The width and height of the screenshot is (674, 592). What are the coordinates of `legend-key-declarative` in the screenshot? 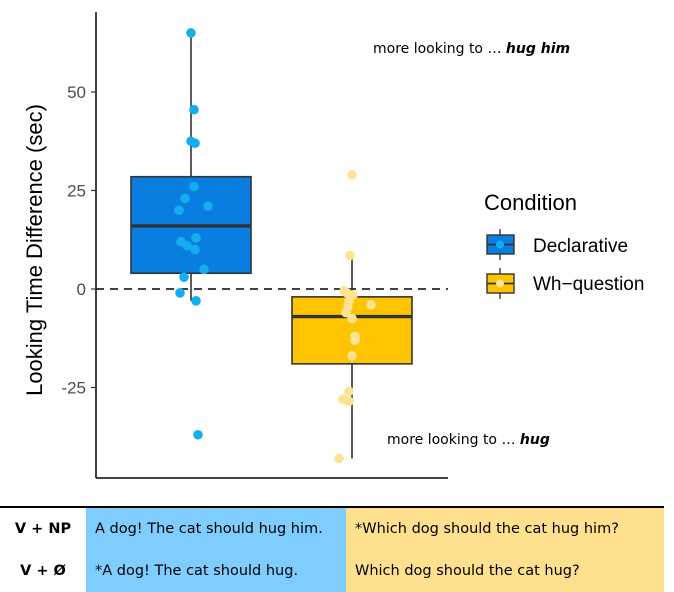 It's located at (500, 244).